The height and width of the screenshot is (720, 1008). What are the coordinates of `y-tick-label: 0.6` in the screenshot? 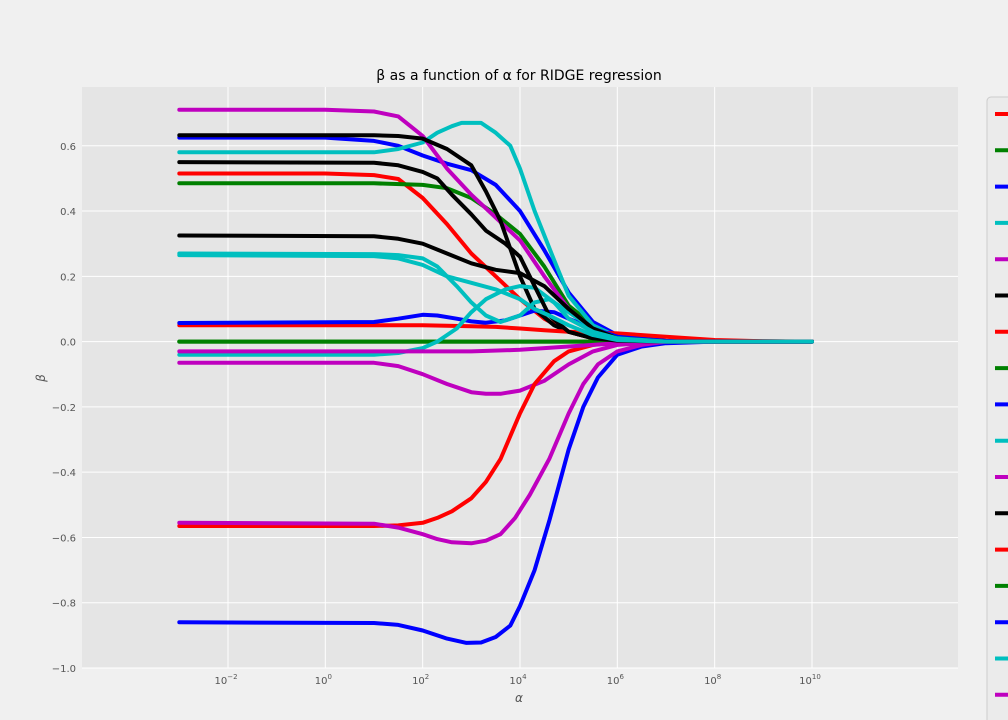 It's located at (68, 147).